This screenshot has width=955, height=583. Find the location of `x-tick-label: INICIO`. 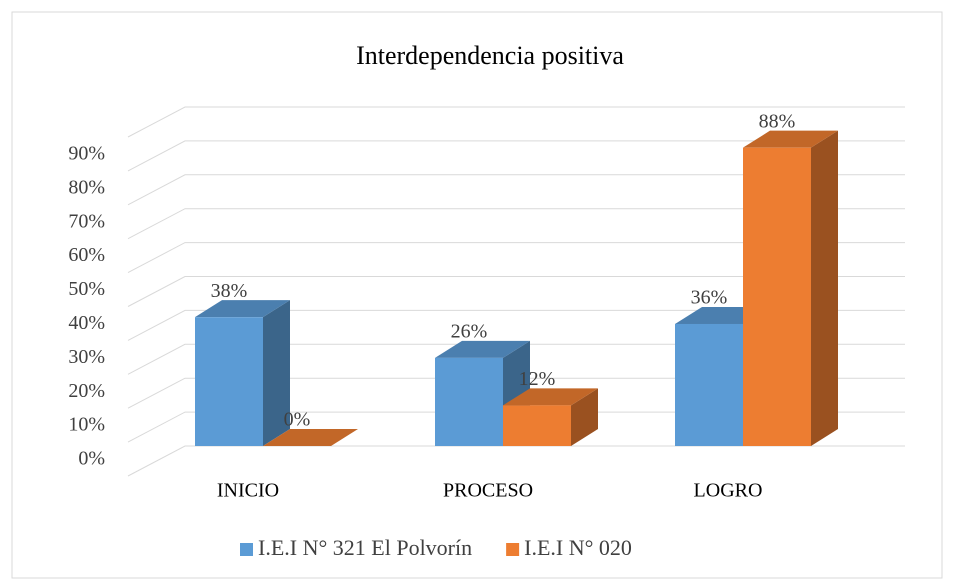

x-tick-label: INICIO is located at coordinates (248, 491).